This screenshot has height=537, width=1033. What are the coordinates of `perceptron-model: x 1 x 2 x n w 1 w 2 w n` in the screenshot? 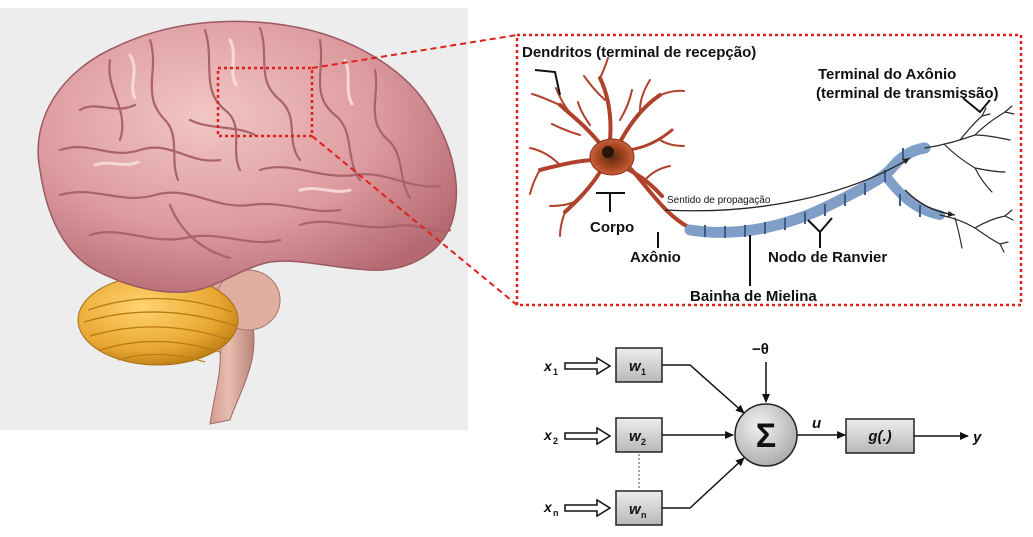 It's located at (762, 433).